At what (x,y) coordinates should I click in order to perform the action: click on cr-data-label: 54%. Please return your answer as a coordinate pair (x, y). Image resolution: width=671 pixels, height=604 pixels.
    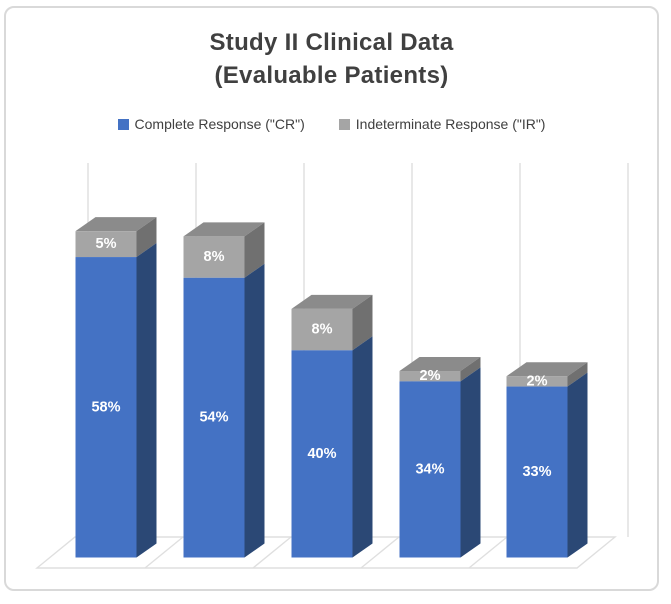
    Looking at the image, I should click on (213, 418).